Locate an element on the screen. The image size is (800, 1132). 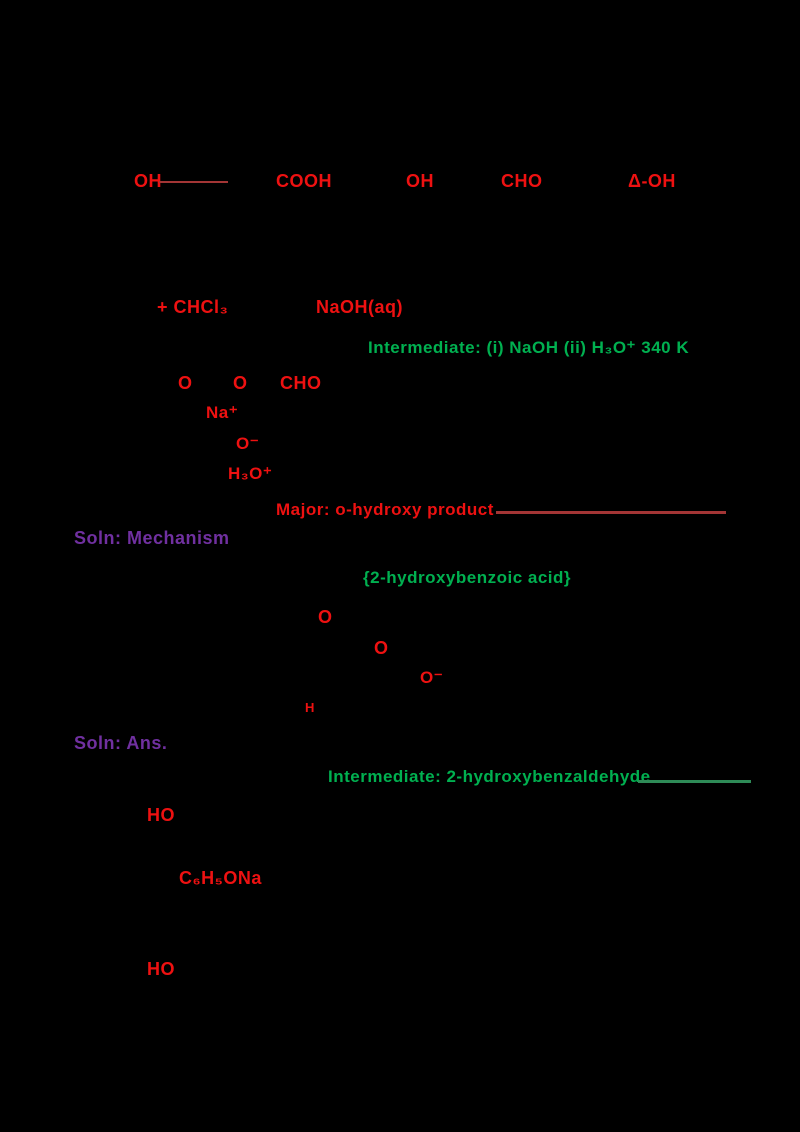
atom-o-3: O is located at coordinates (325, 617).